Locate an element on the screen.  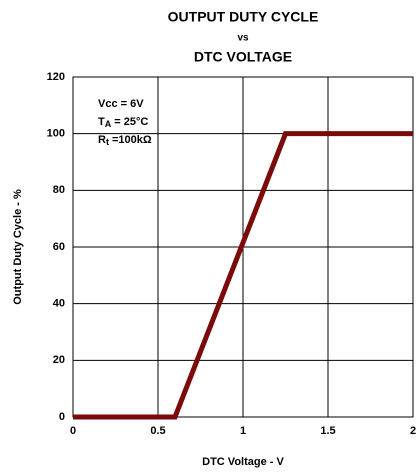
annotation: Vcc = 6V is located at coordinates (121, 104).